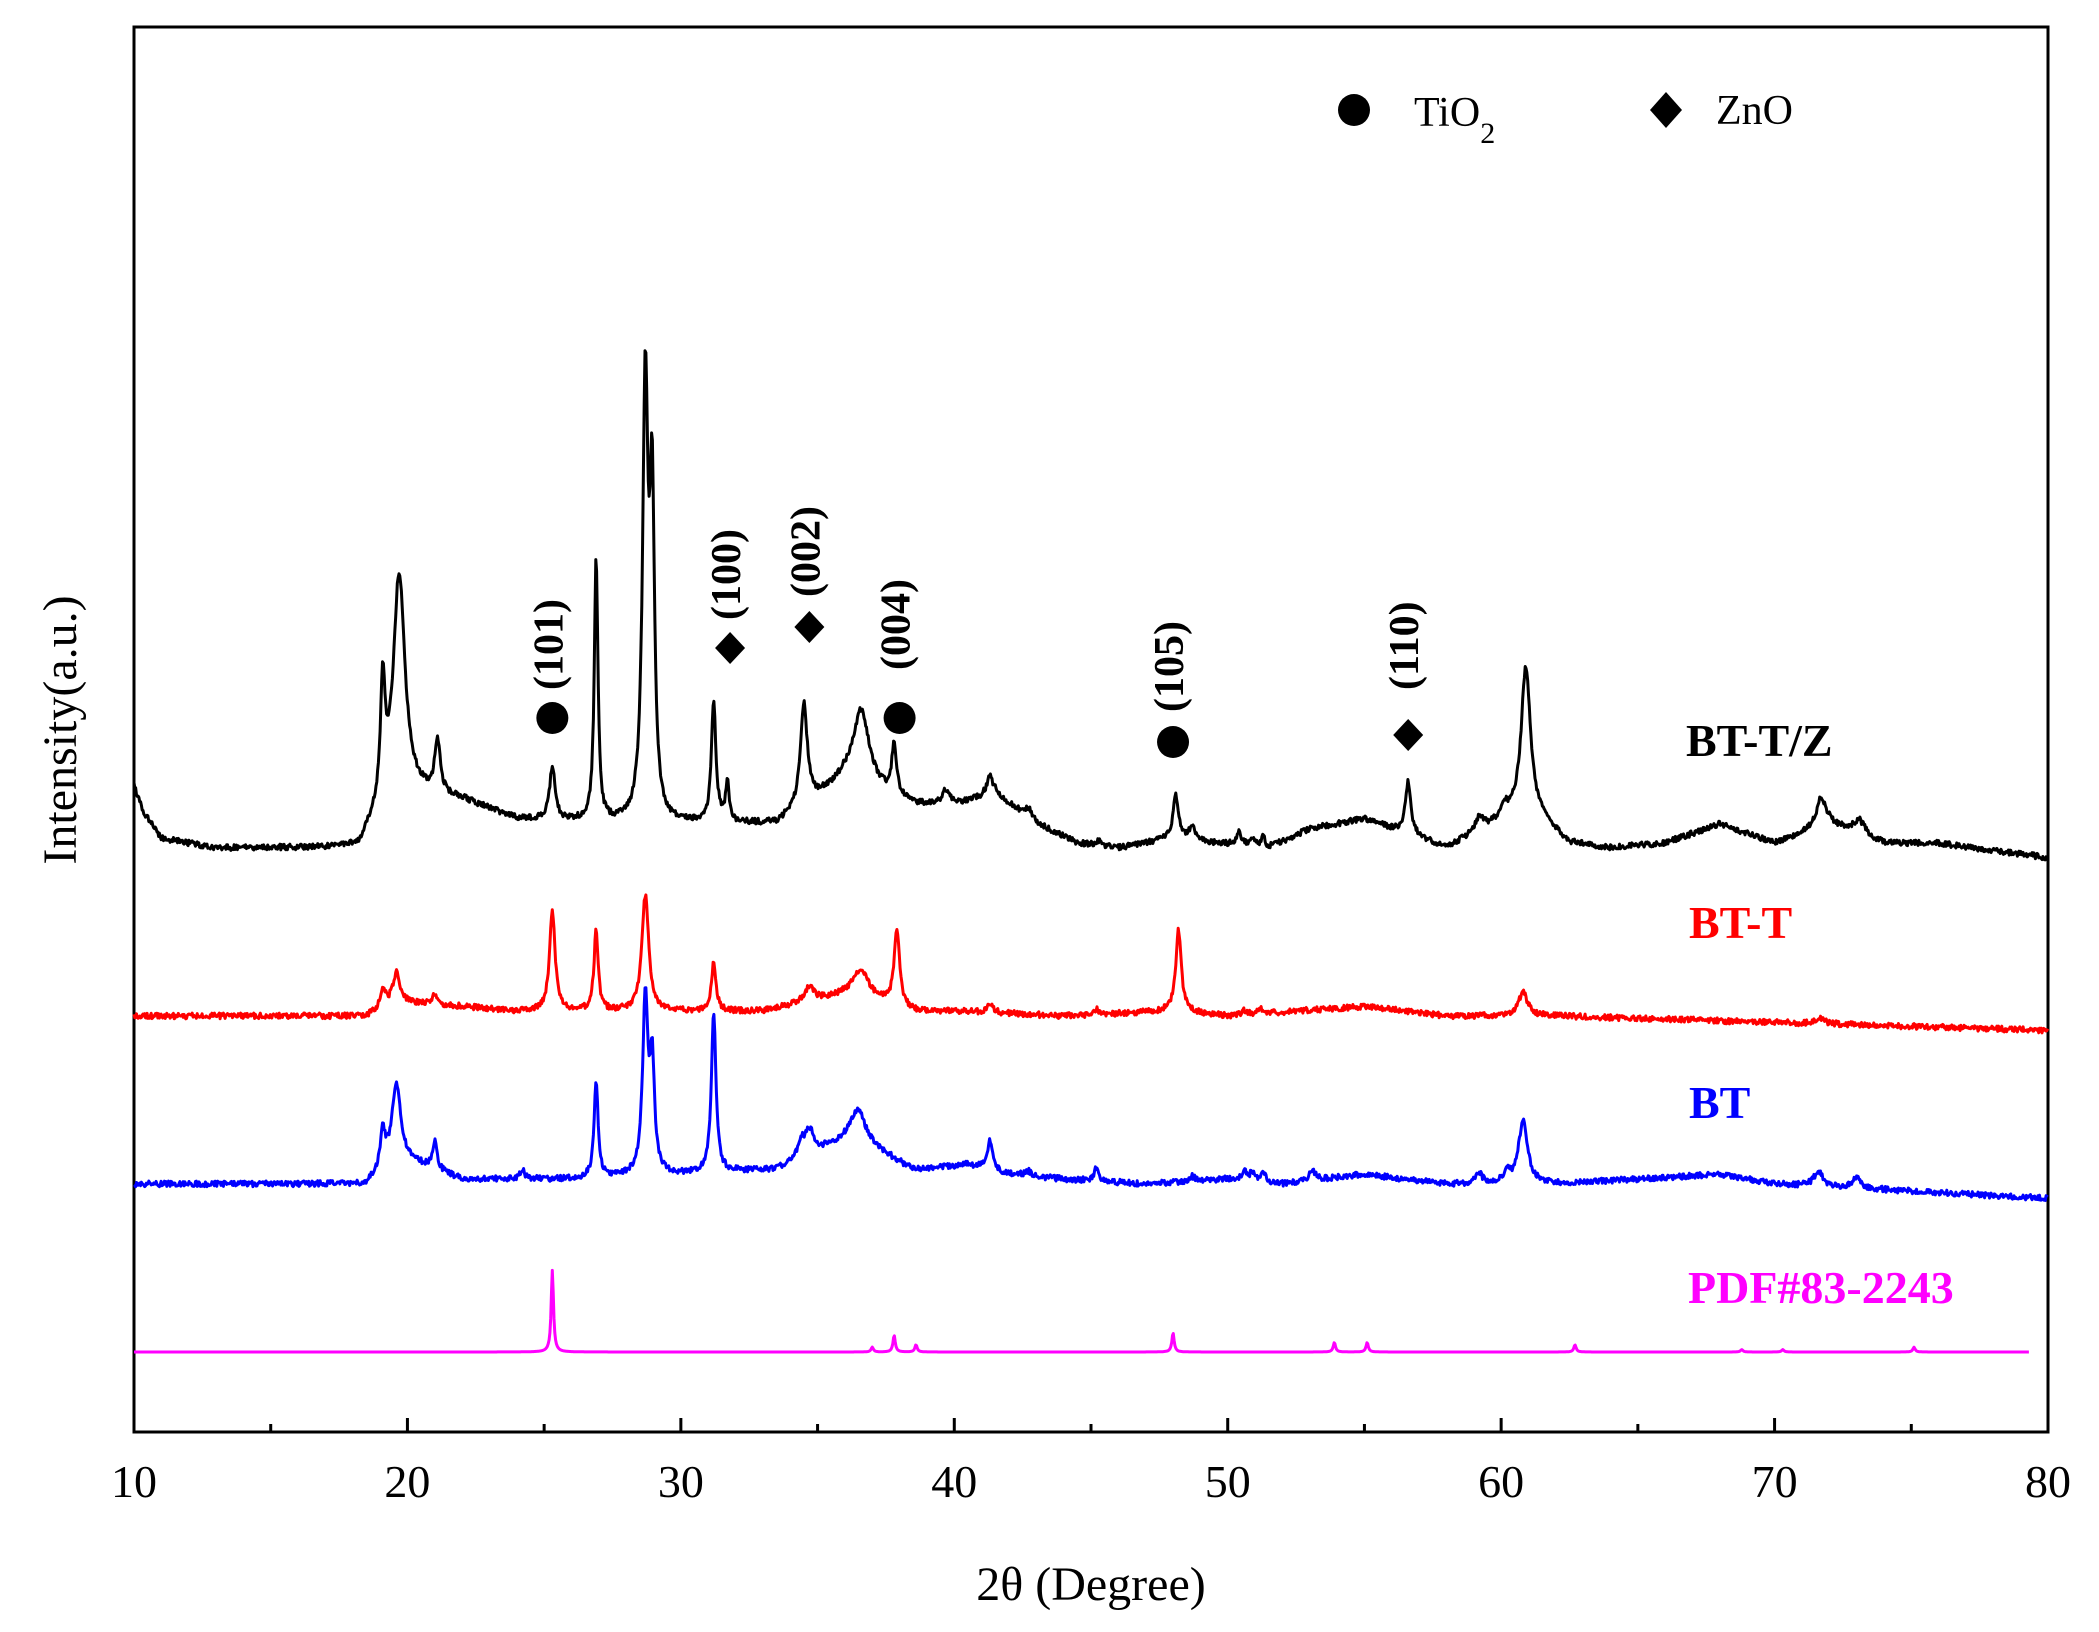 The height and width of the screenshot is (1632, 2099). Describe the element at coordinates (954, 1481) in the screenshot. I see `x-tick-label: 40` at that location.